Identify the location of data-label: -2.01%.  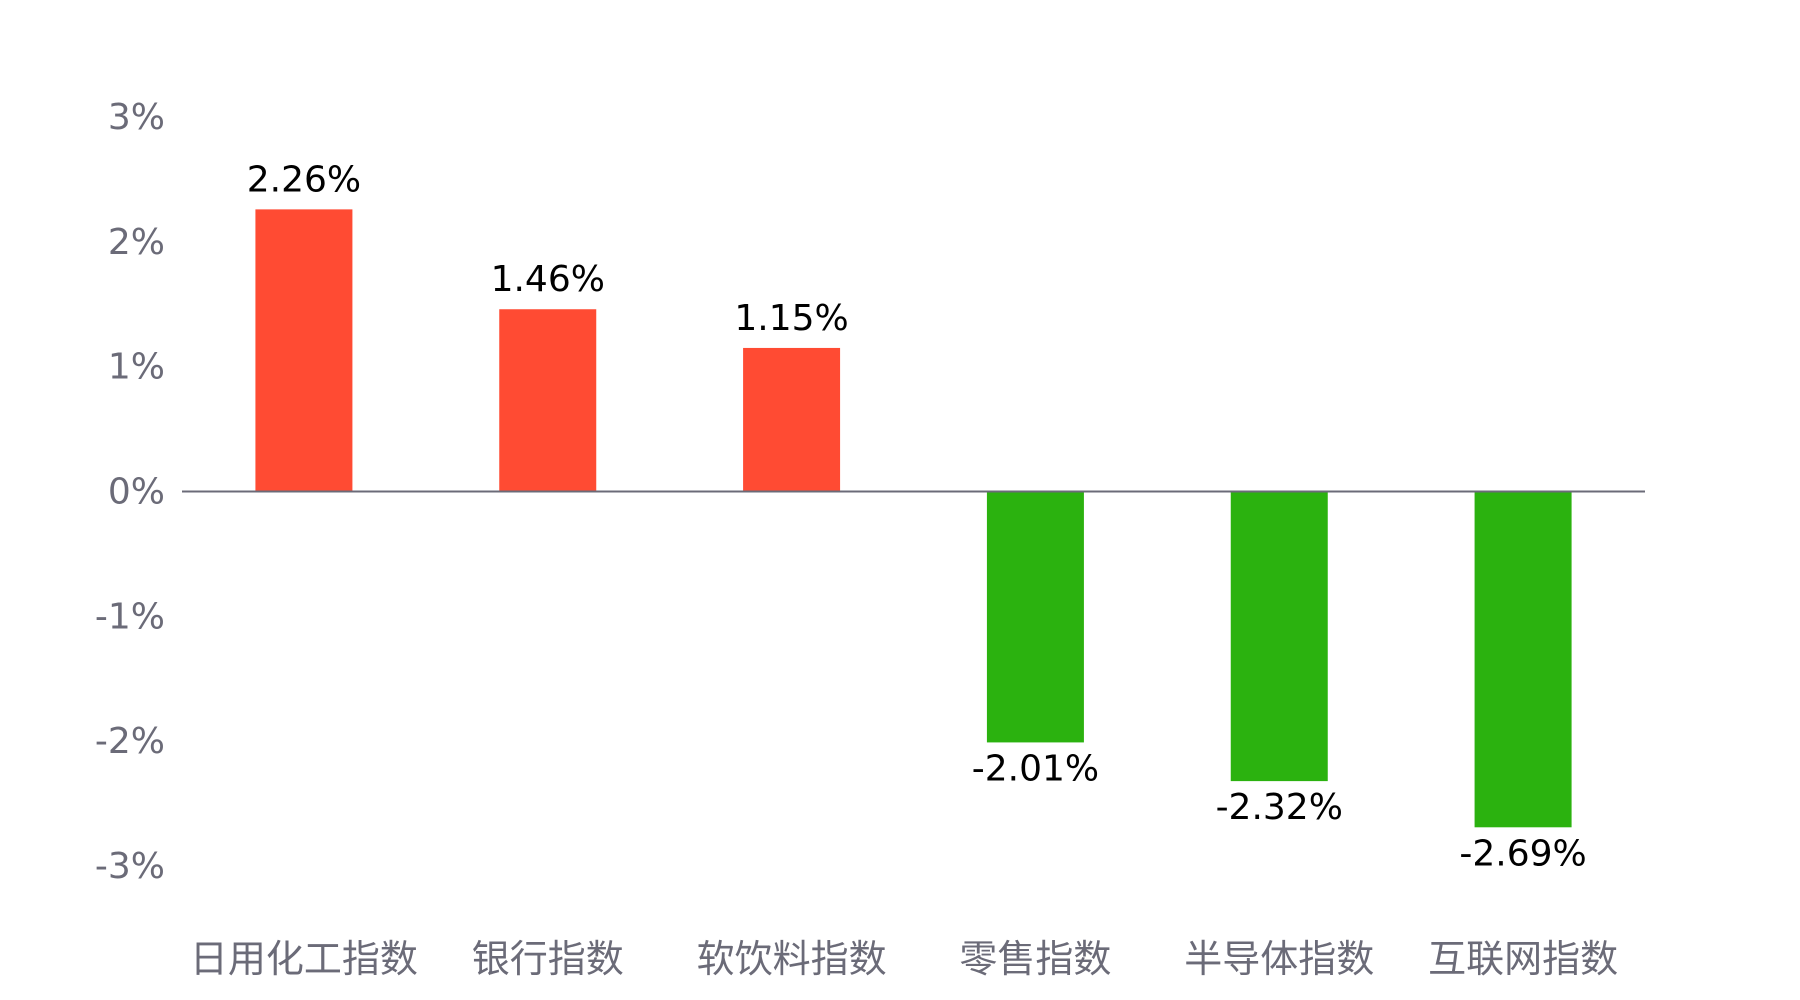
(1035, 768).